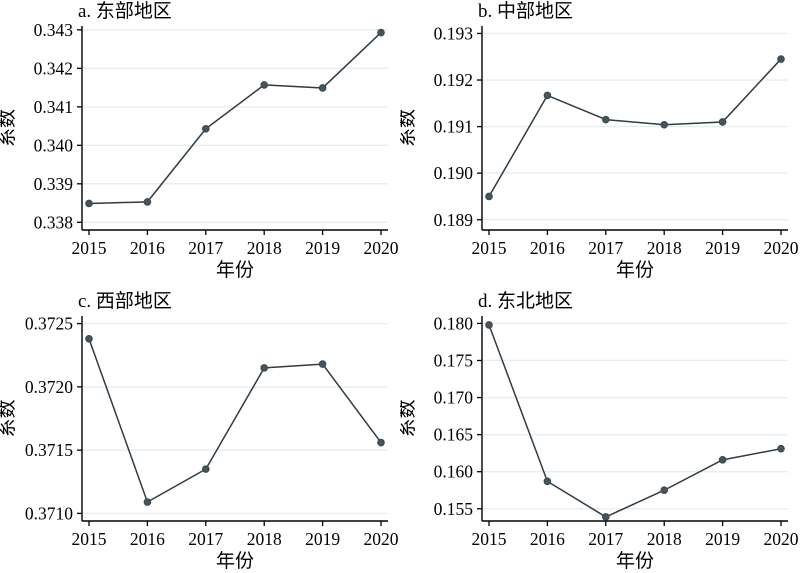  What do you see at coordinates (49, 324) in the screenshot?
I see `y-tick-label: 0.3725` at bounding box center [49, 324].